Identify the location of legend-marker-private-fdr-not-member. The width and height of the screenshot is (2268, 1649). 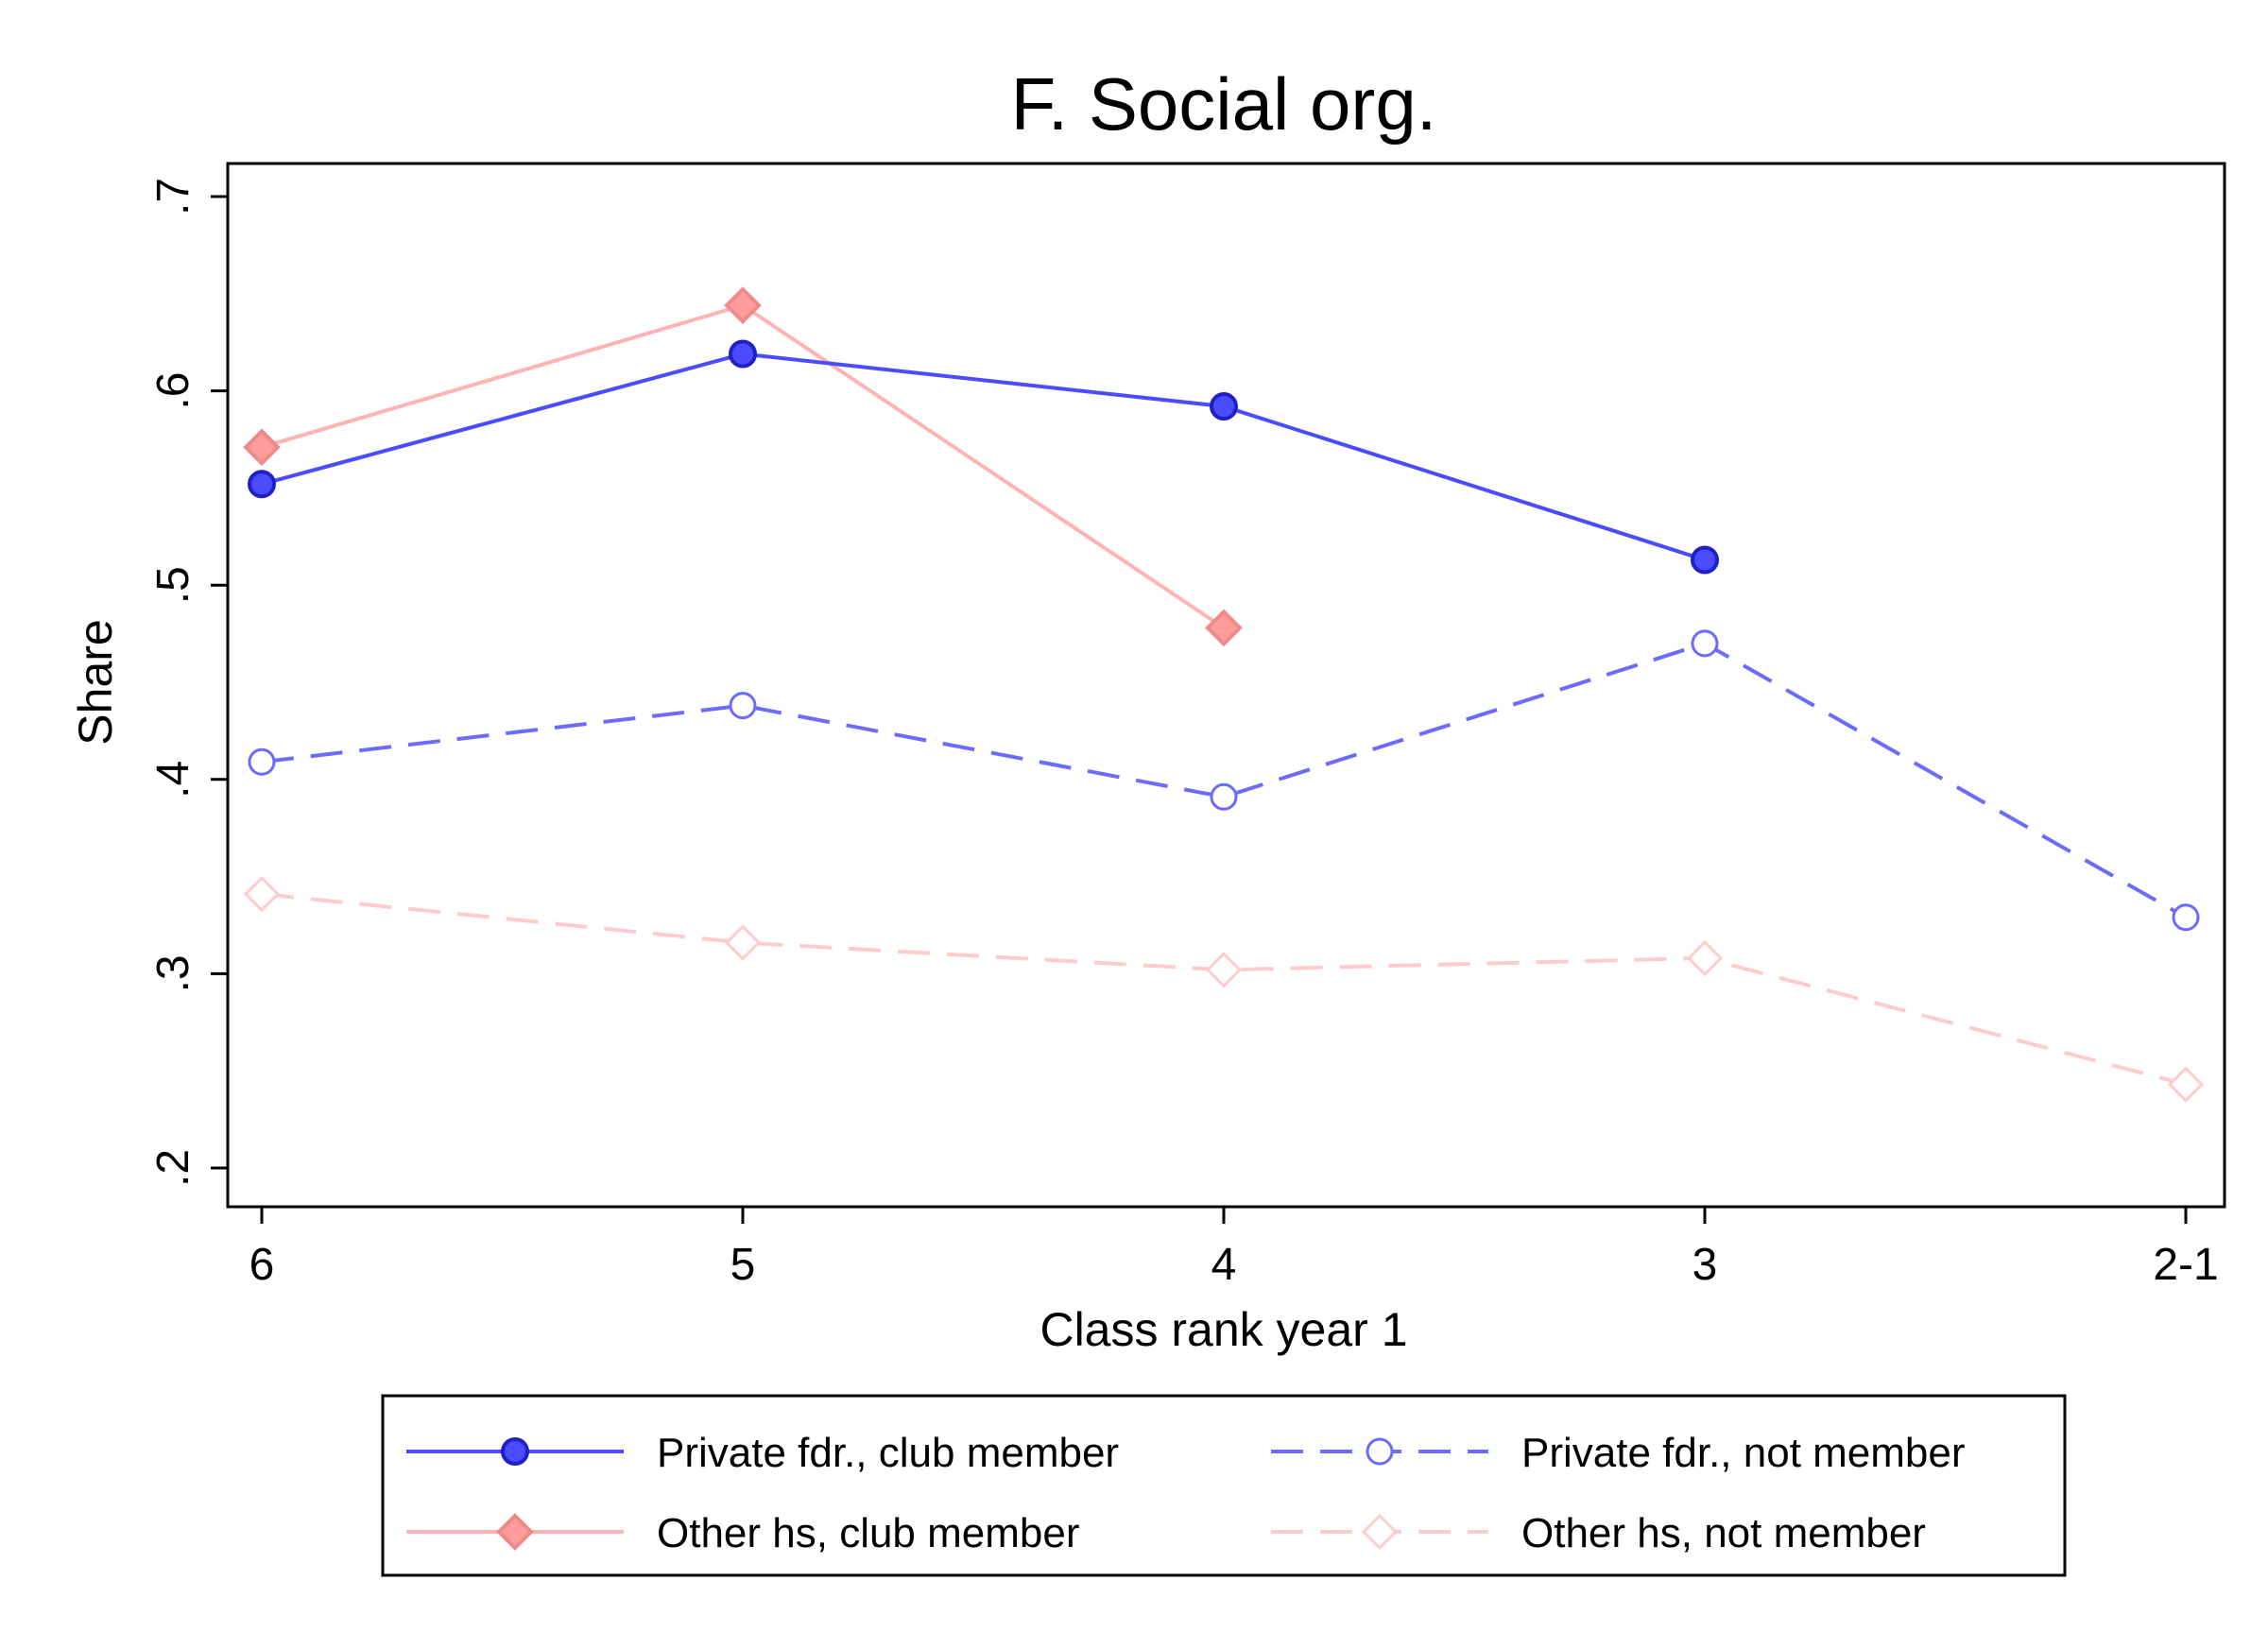
(1380, 1451).